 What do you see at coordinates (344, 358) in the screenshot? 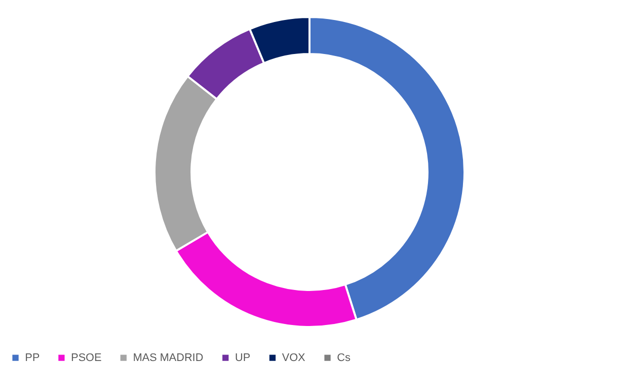
I see `legend-label: Cs` at bounding box center [344, 358].